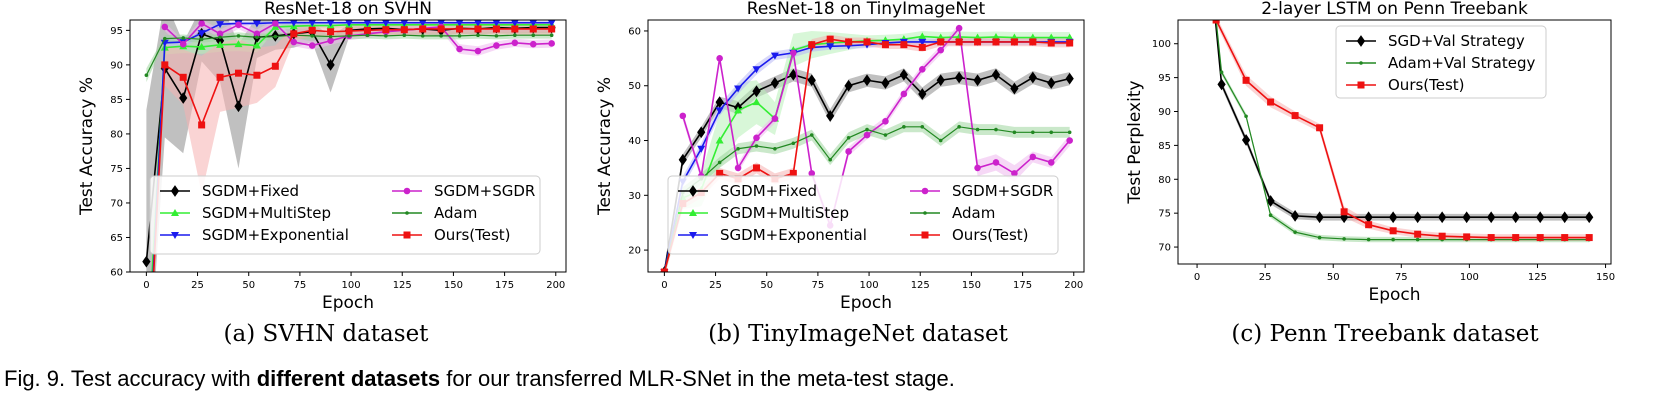 This screenshot has width=1659, height=411. What do you see at coordinates (1164, 214) in the screenshot?
I see `y-tick-label: 75` at bounding box center [1164, 214].